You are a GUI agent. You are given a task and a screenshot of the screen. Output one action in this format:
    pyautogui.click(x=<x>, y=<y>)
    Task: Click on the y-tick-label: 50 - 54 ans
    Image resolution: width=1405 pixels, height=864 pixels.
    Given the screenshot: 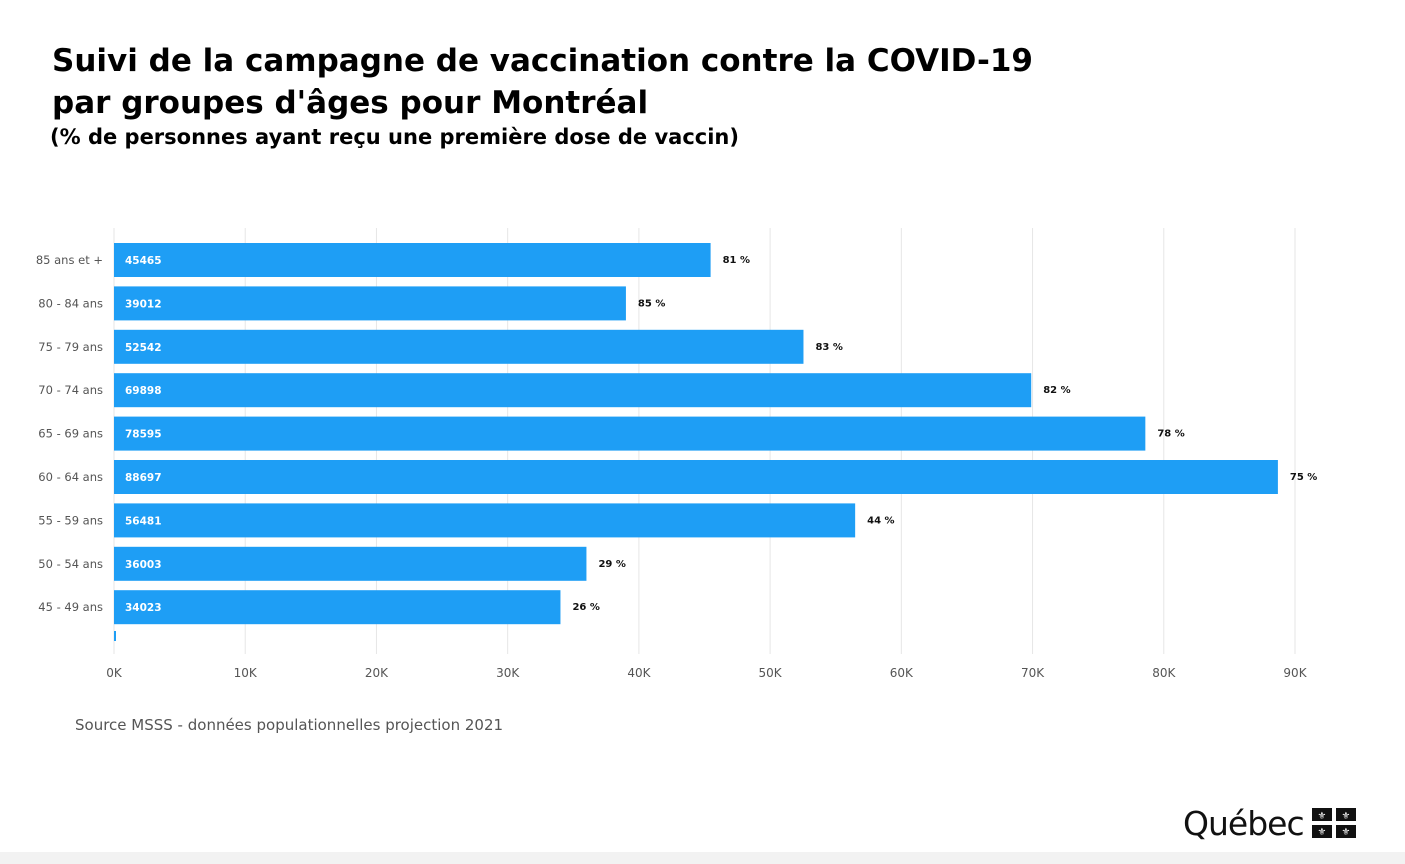 What is the action you would take?
    pyautogui.click(x=70, y=564)
    